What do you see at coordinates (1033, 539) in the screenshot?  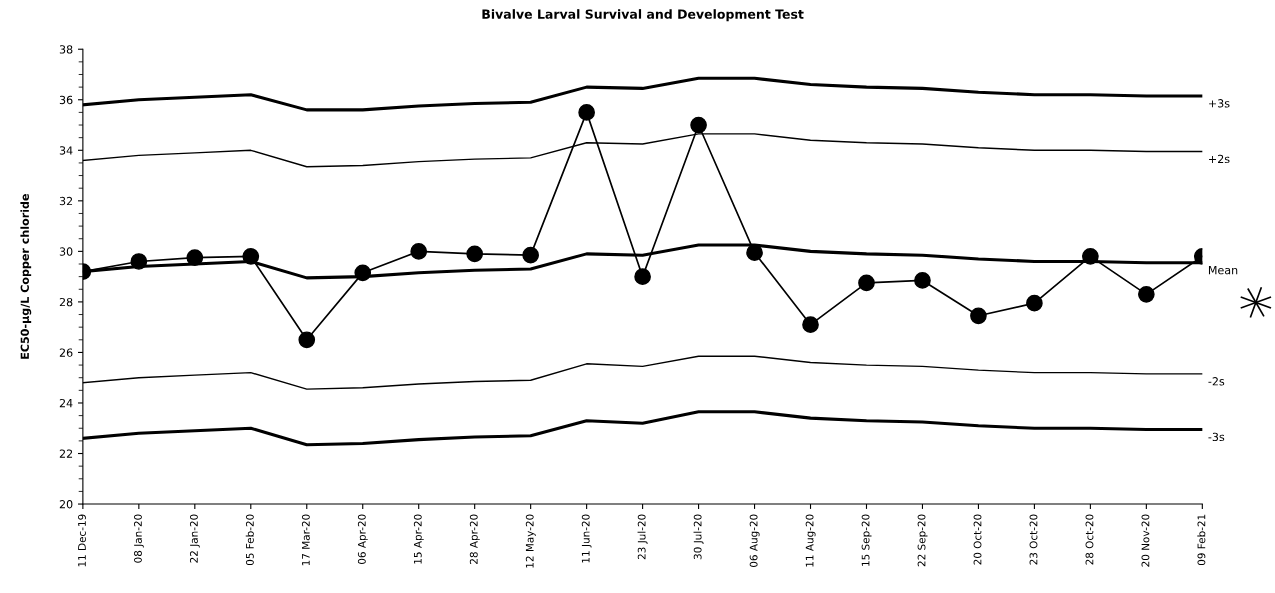 I see `x-tick-label: 23 Oct-20` at bounding box center [1033, 539].